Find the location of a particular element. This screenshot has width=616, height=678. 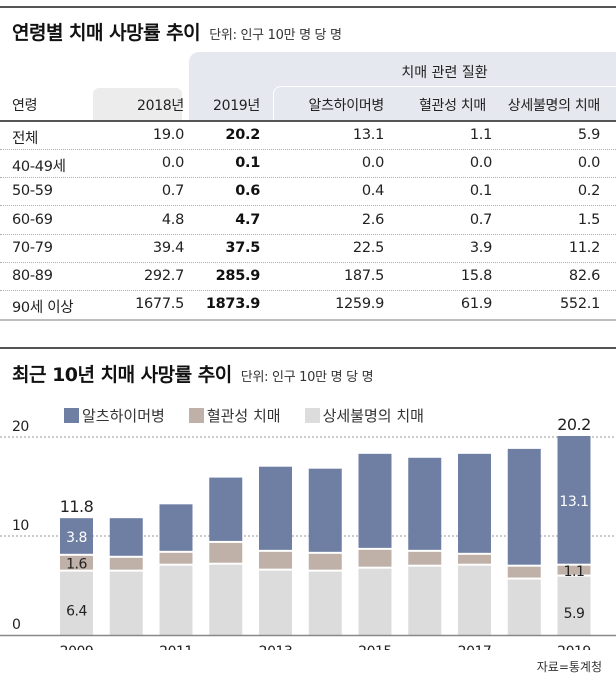

x-tick-label: 2009 is located at coordinates (77, 647).